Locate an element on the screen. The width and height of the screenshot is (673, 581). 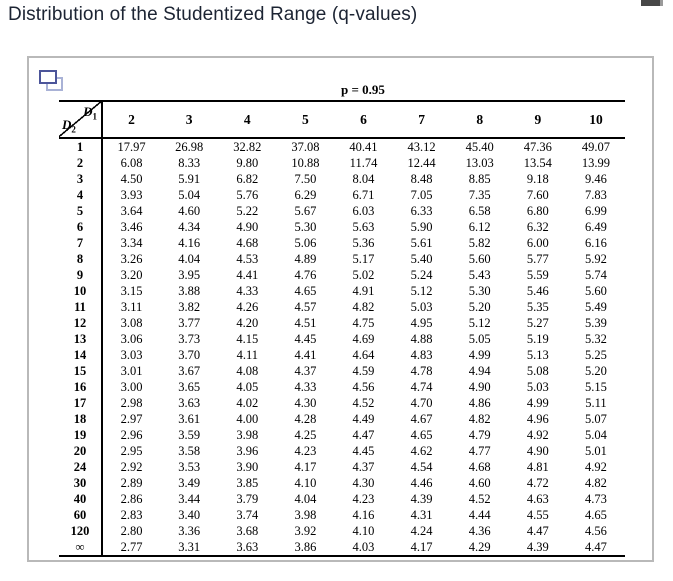
q-value-cell: 4.44 is located at coordinates (479, 515).